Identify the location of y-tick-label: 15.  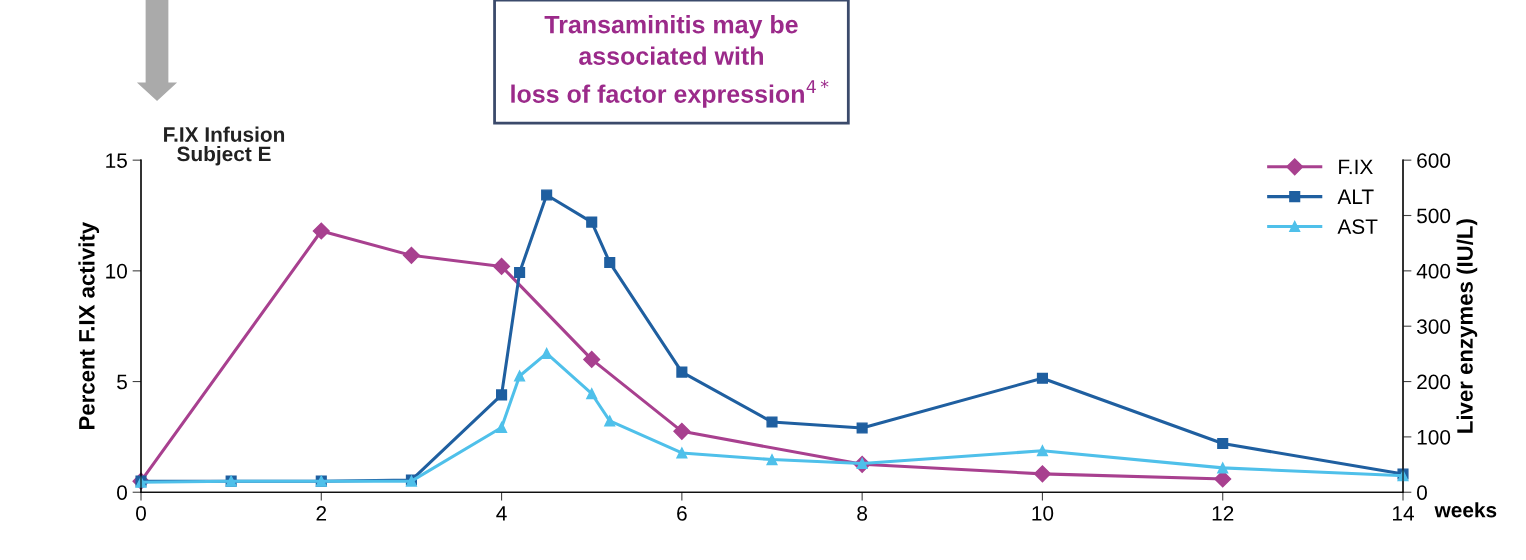
(116, 160).